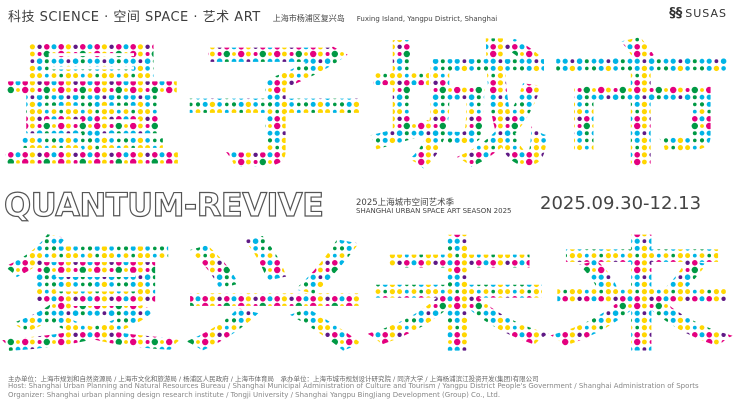  What do you see at coordinates (308, 18) in the screenshot?
I see `location-cn: 上海市杨浦区复兴岛` at bounding box center [308, 18].